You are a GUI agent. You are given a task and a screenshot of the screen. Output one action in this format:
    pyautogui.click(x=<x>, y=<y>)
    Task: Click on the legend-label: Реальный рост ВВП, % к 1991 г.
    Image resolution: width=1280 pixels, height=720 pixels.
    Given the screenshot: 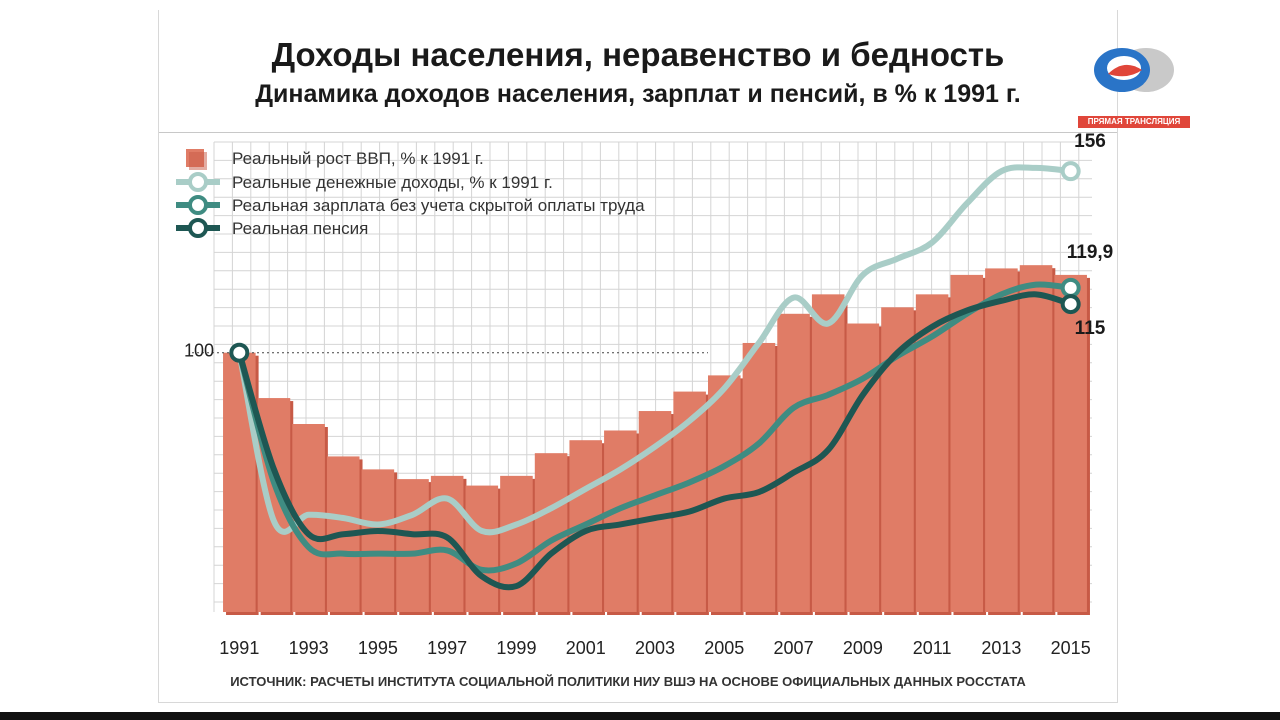 What is the action you would take?
    pyautogui.click(x=358, y=158)
    